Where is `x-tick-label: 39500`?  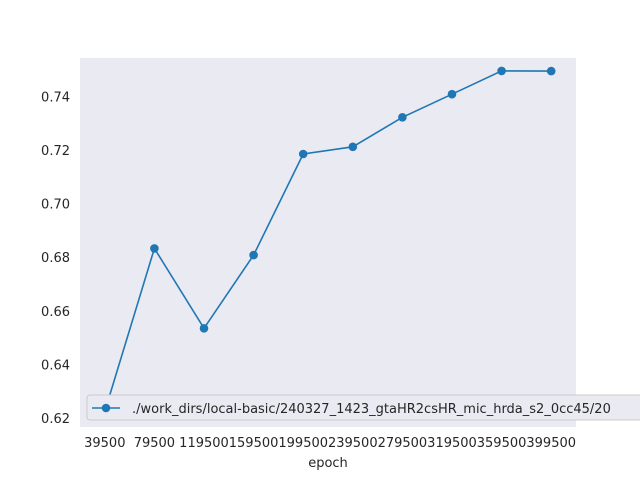 x-tick-label: 39500 is located at coordinates (104, 443).